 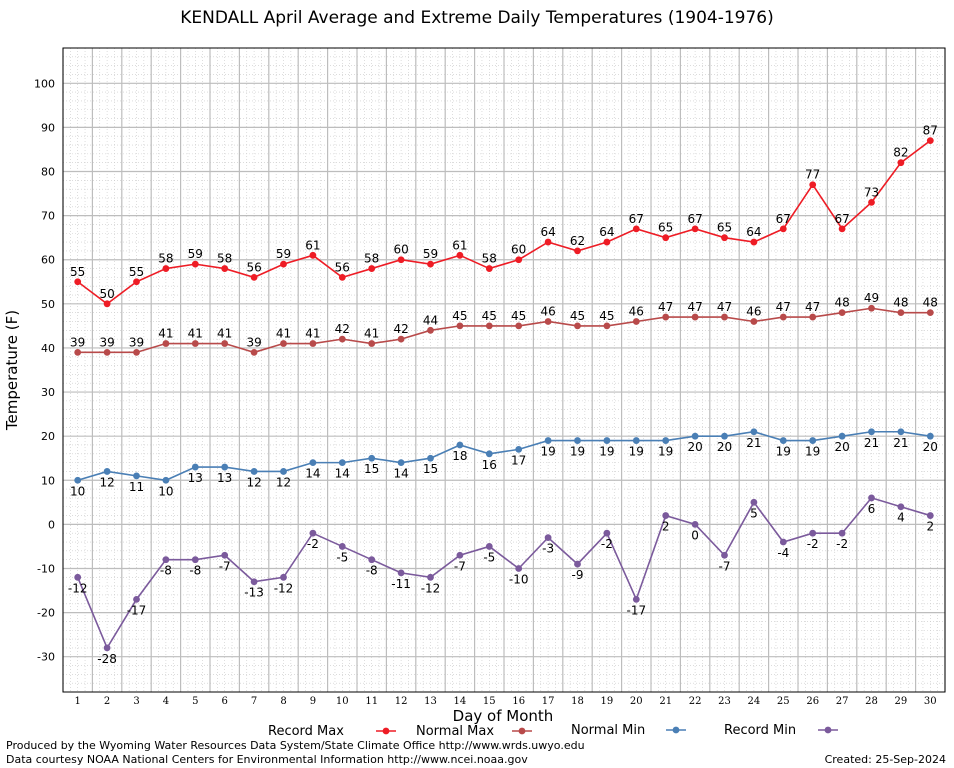 I want to click on data-label: -3, so click(x=548, y=549).